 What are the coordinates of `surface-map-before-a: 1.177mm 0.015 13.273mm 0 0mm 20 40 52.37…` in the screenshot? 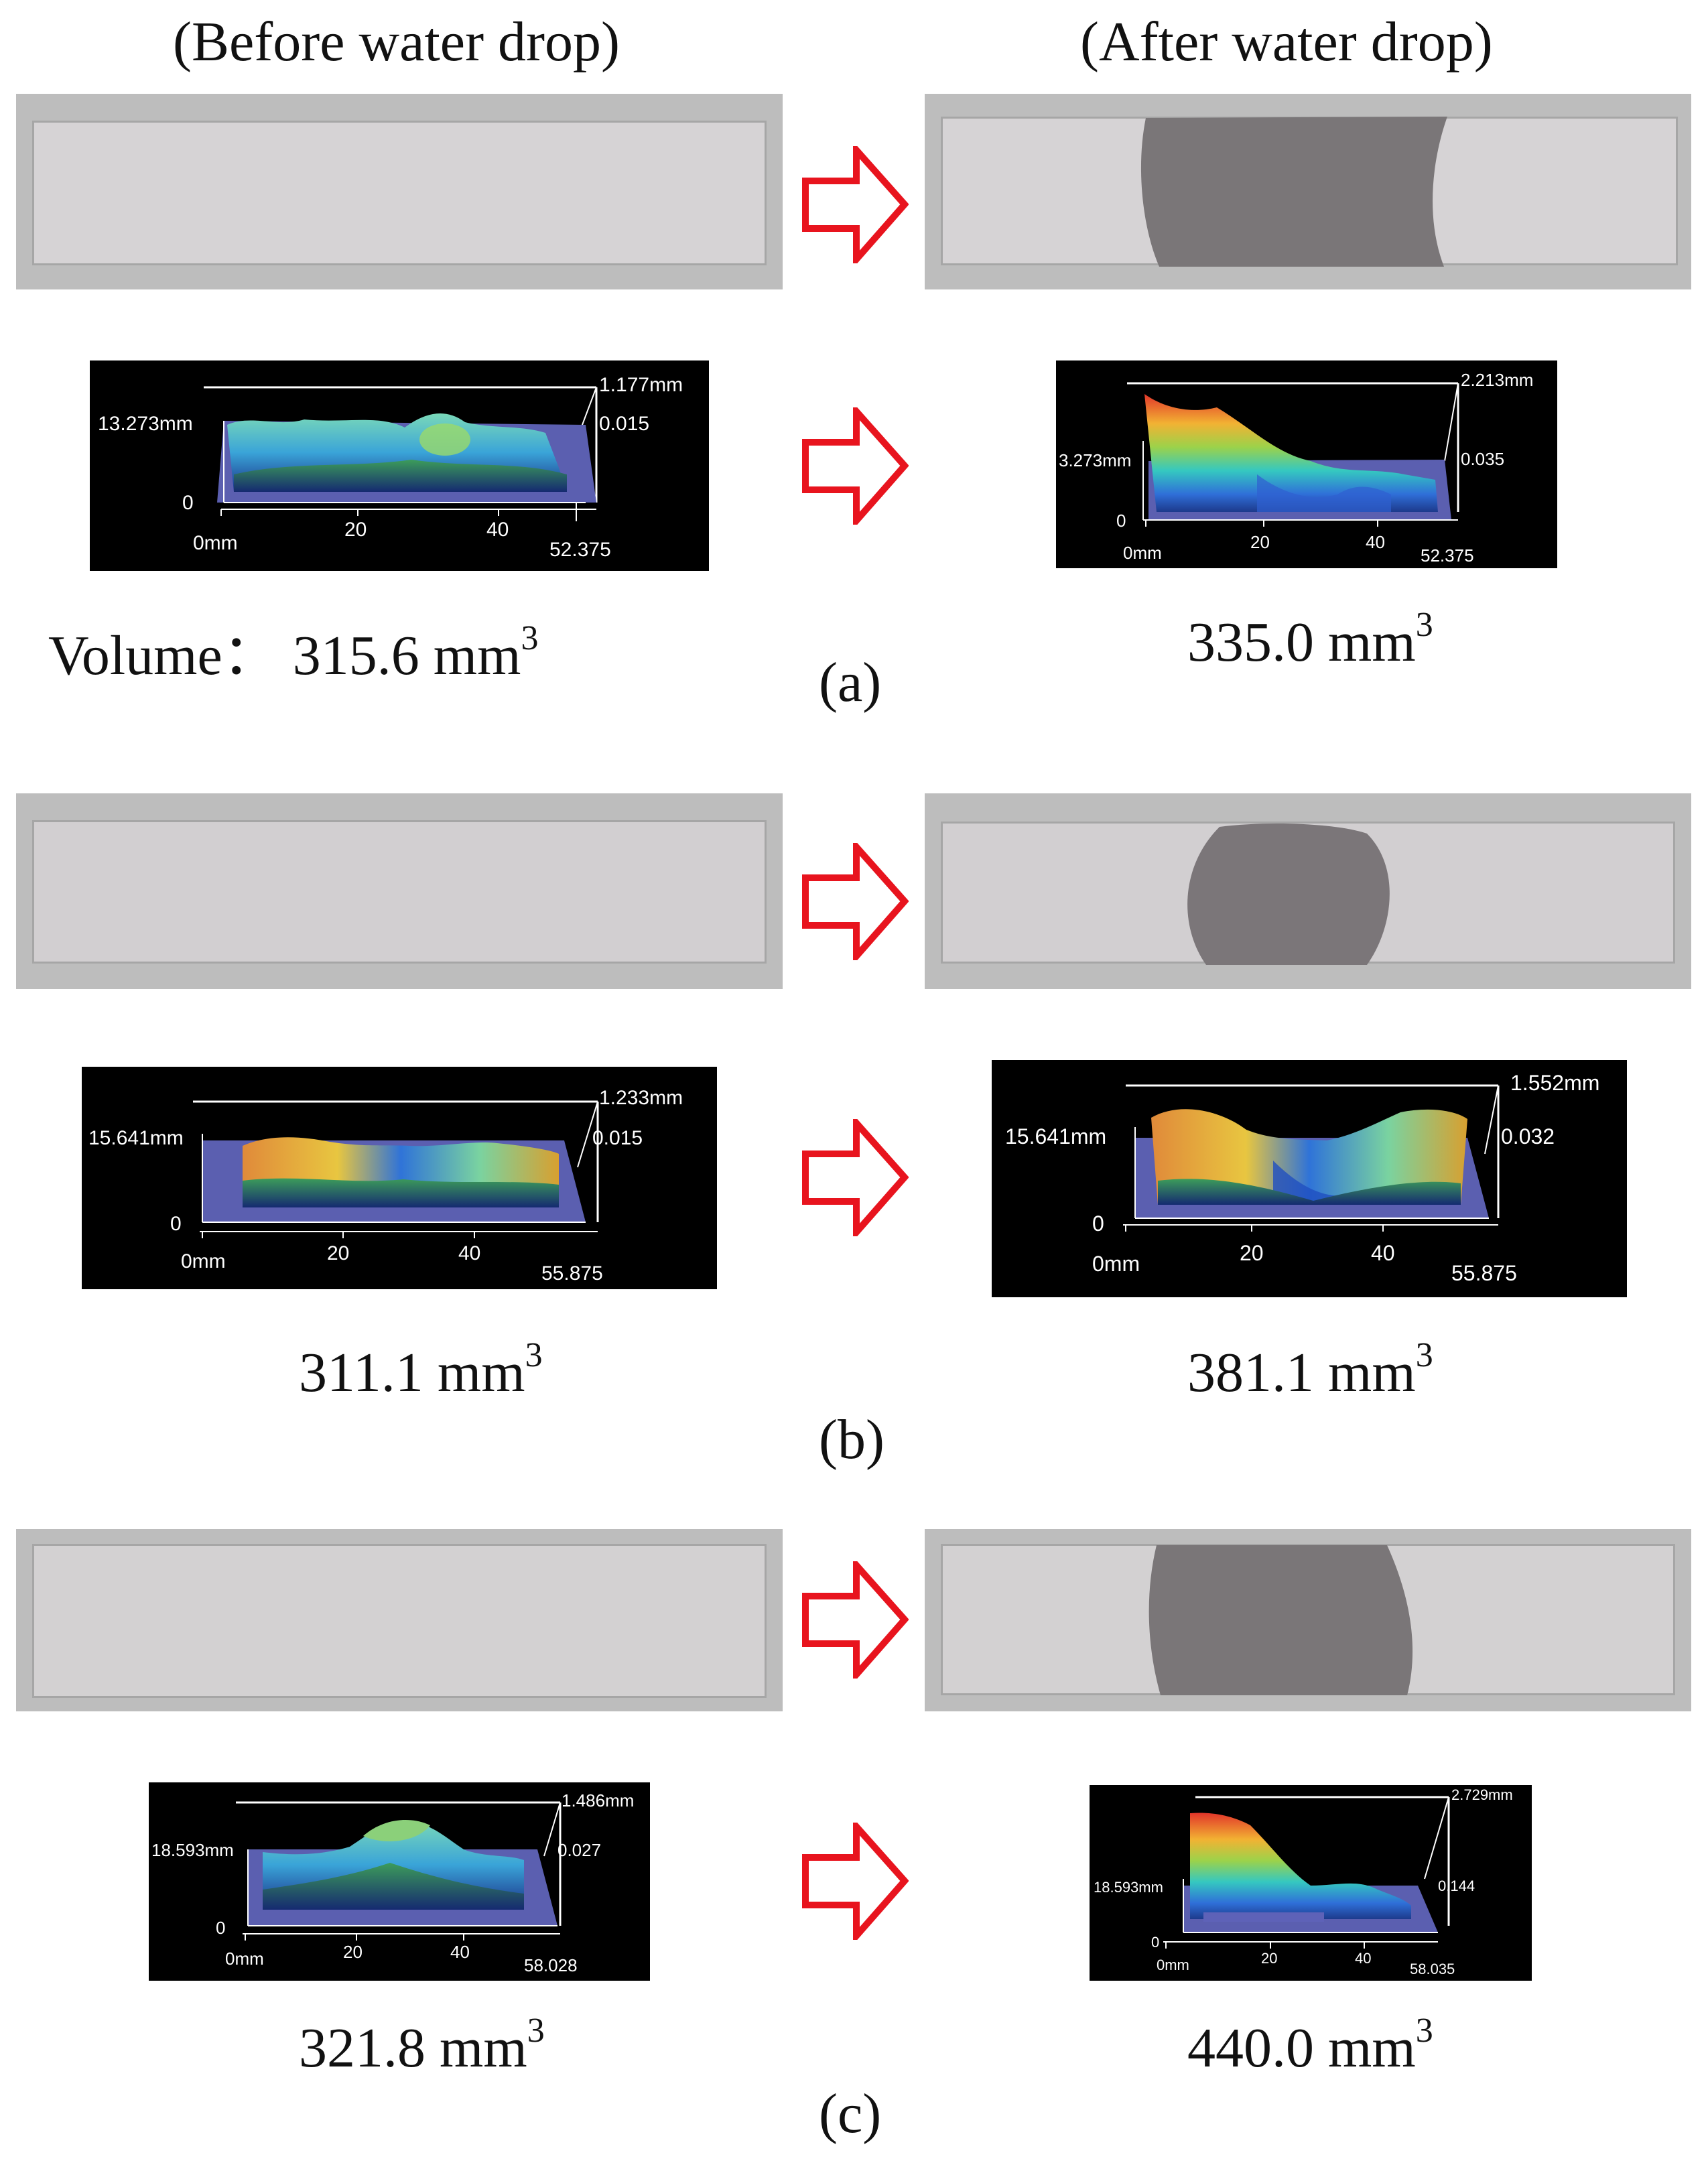 It's located at (399, 465).